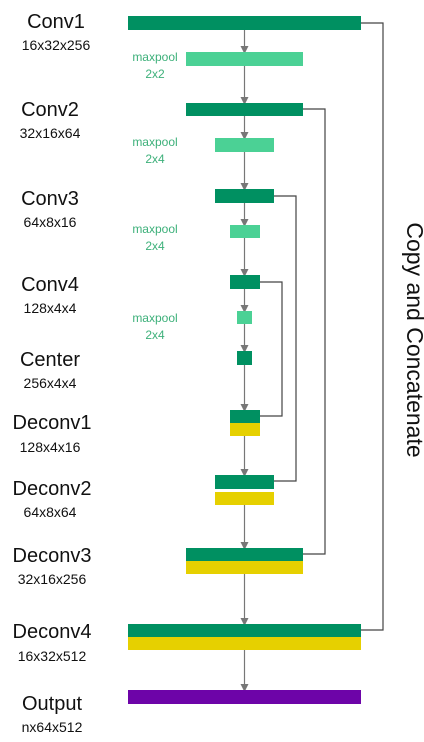  I want to click on block-center, so click(244, 358).